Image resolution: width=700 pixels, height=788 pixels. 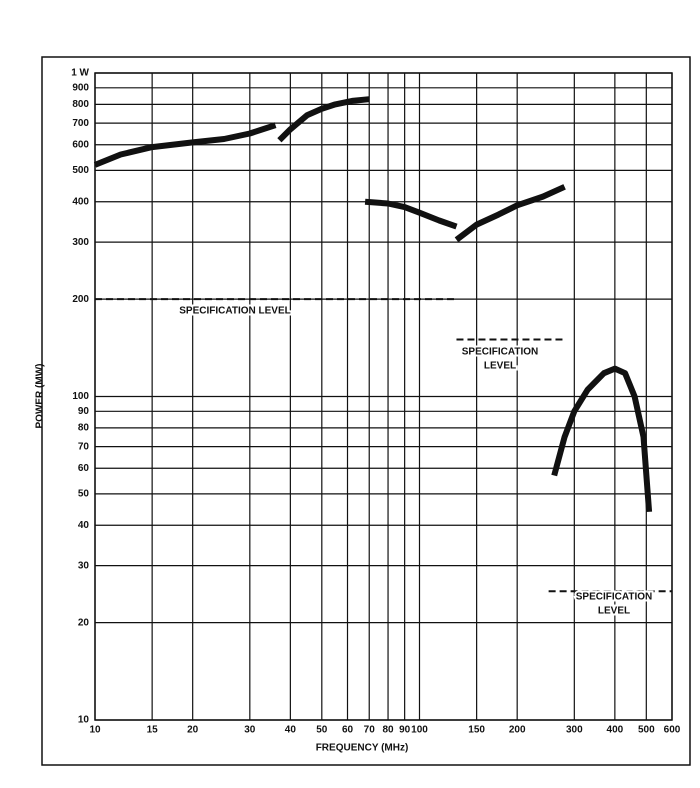 What do you see at coordinates (291, 730) in the screenshot?
I see `x-tick-label: 40` at bounding box center [291, 730].